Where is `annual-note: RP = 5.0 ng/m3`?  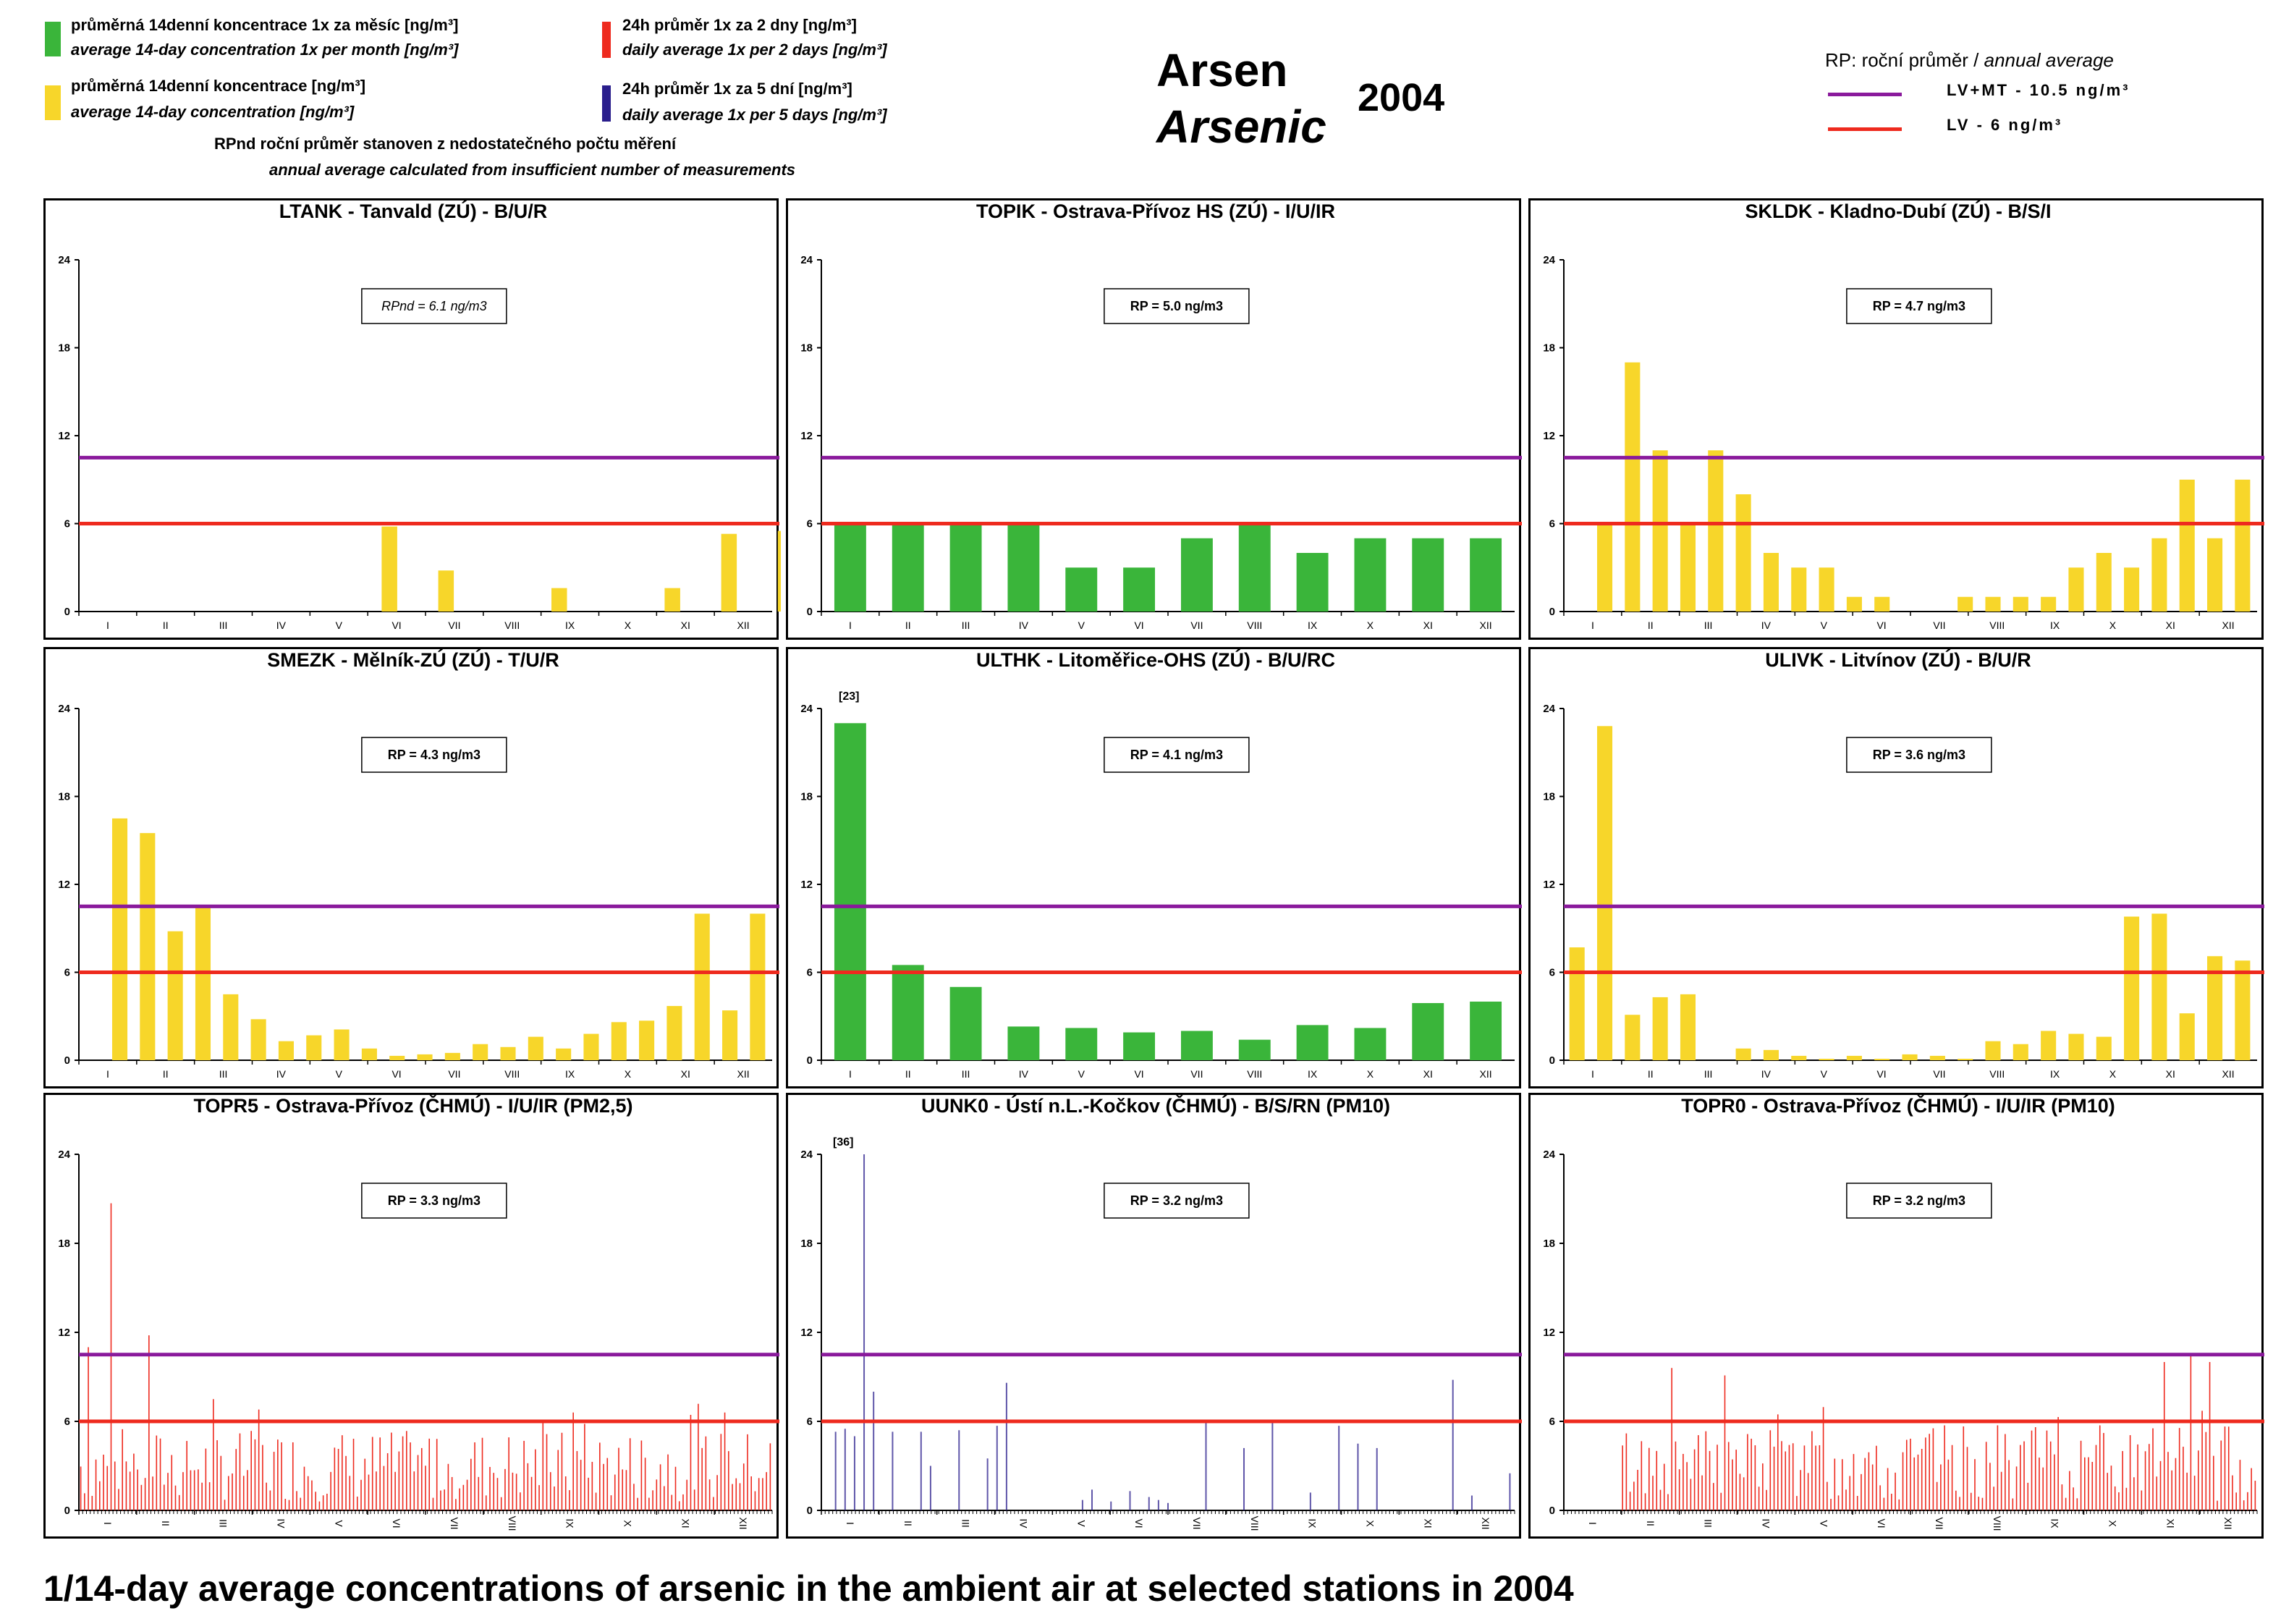
annual-note: RP = 5.0 ng/m3 is located at coordinates (1176, 306).